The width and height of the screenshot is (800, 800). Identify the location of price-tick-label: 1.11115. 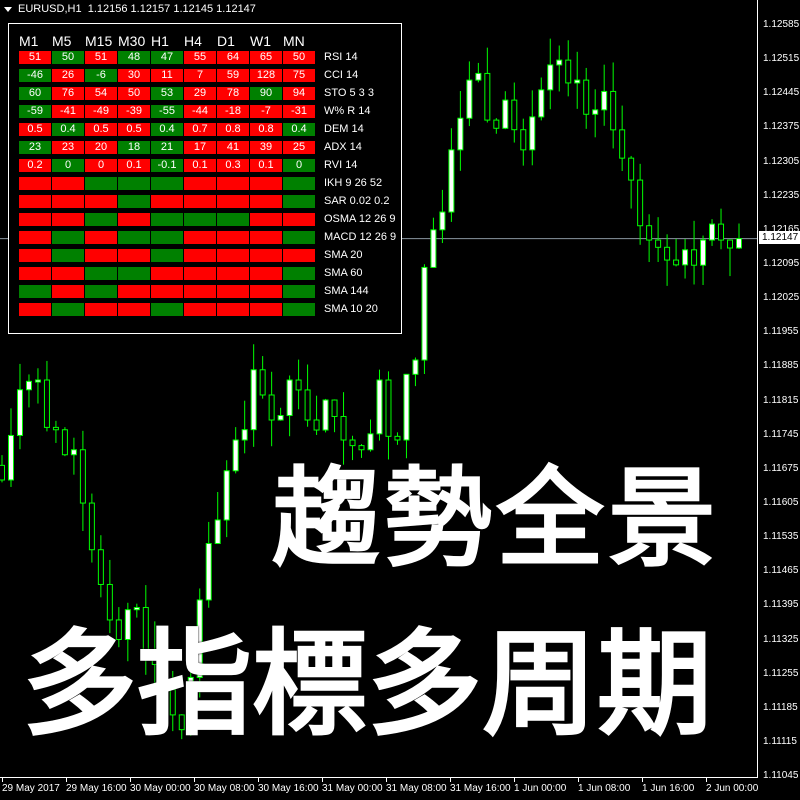
(780, 741).